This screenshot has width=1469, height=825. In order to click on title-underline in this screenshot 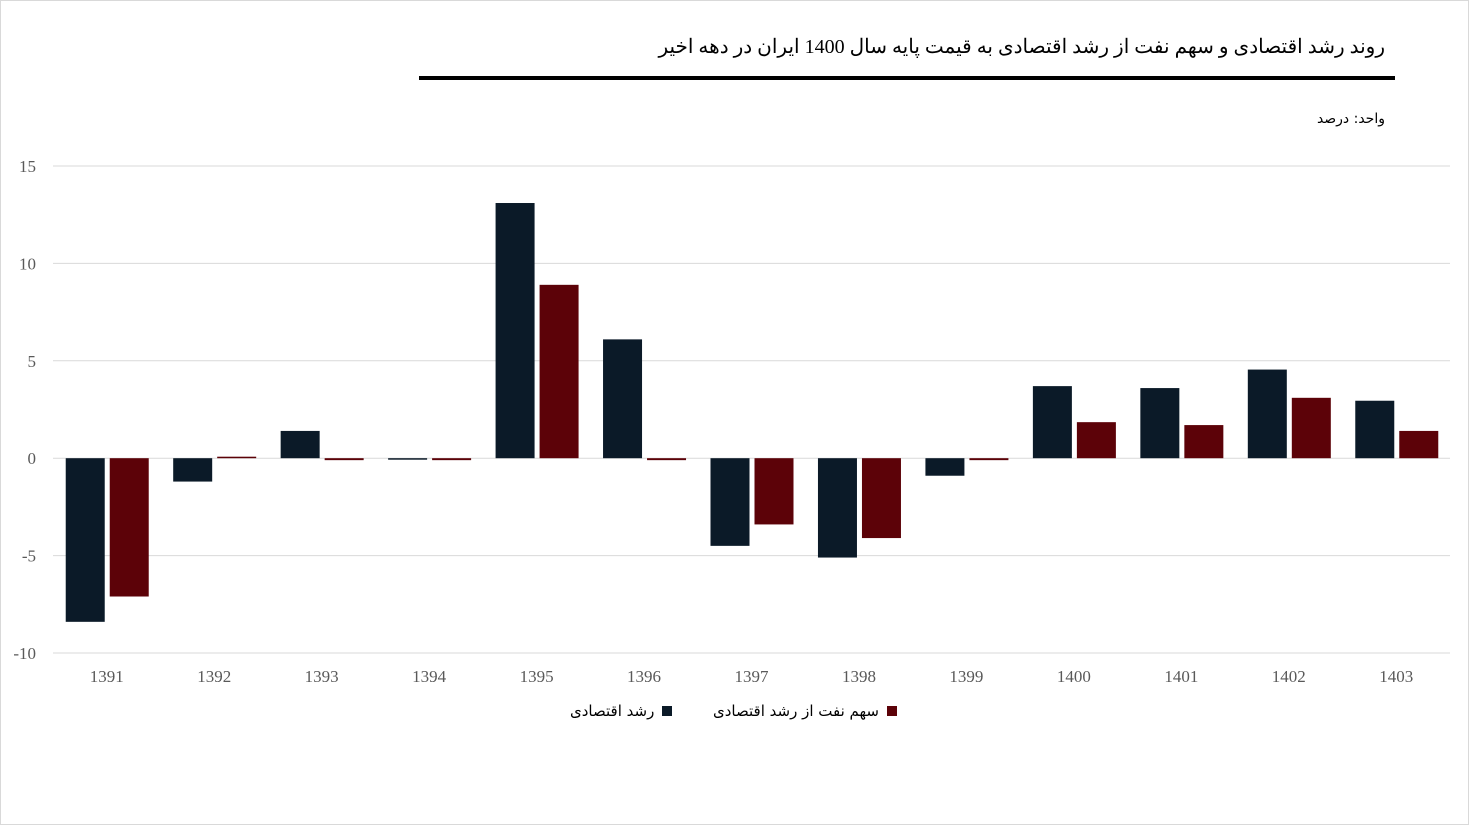, I will do `click(907, 78)`.